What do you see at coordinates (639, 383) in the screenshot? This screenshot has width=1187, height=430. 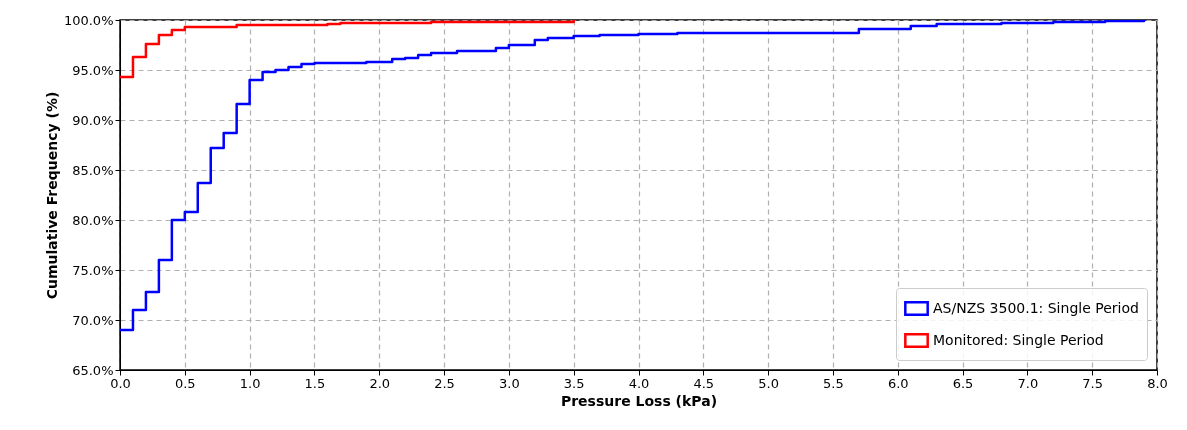 I see `x-tick-label: 4.0` at bounding box center [639, 383].